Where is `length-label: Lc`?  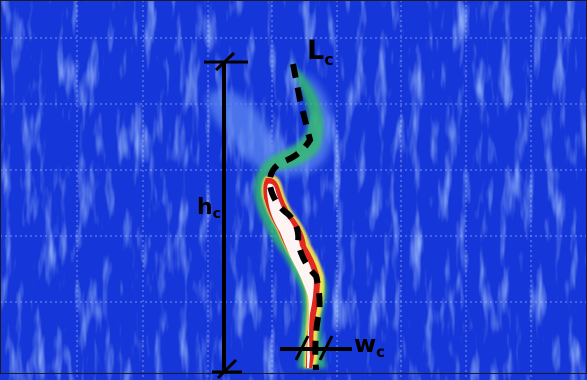 length-label: Lc is located at coordinates (320, 52).